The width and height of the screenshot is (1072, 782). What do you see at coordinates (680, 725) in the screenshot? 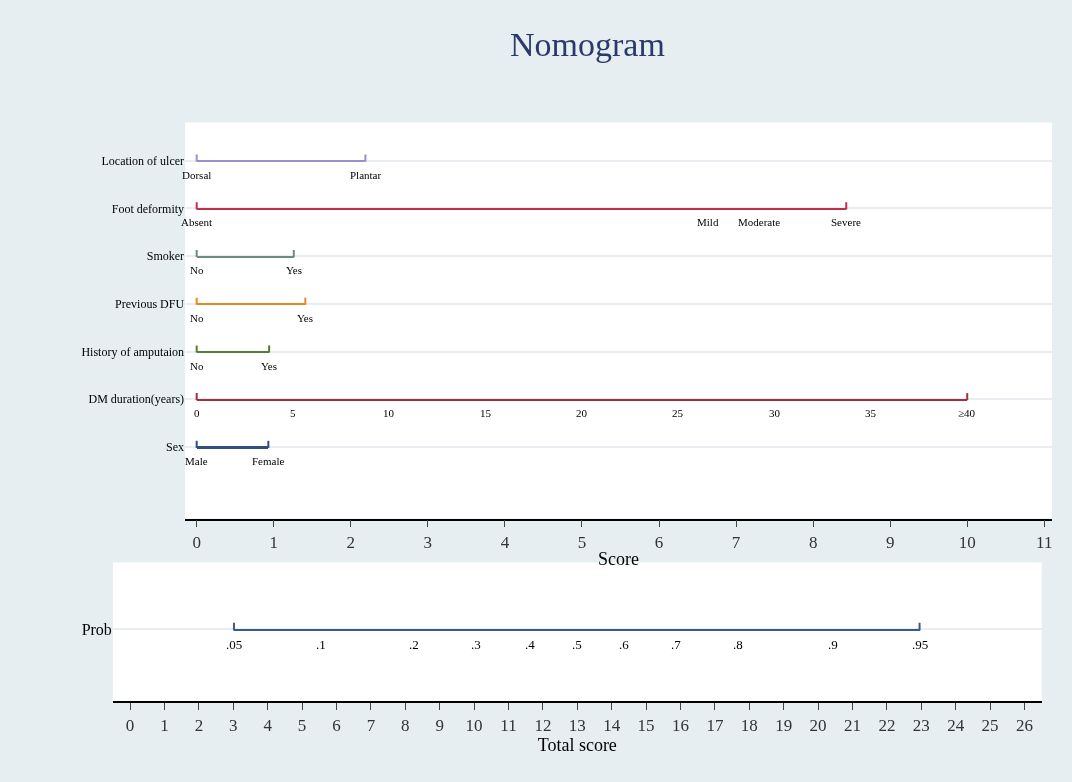
I see `x-tick-label: 16` at bounding box center [680, 725].